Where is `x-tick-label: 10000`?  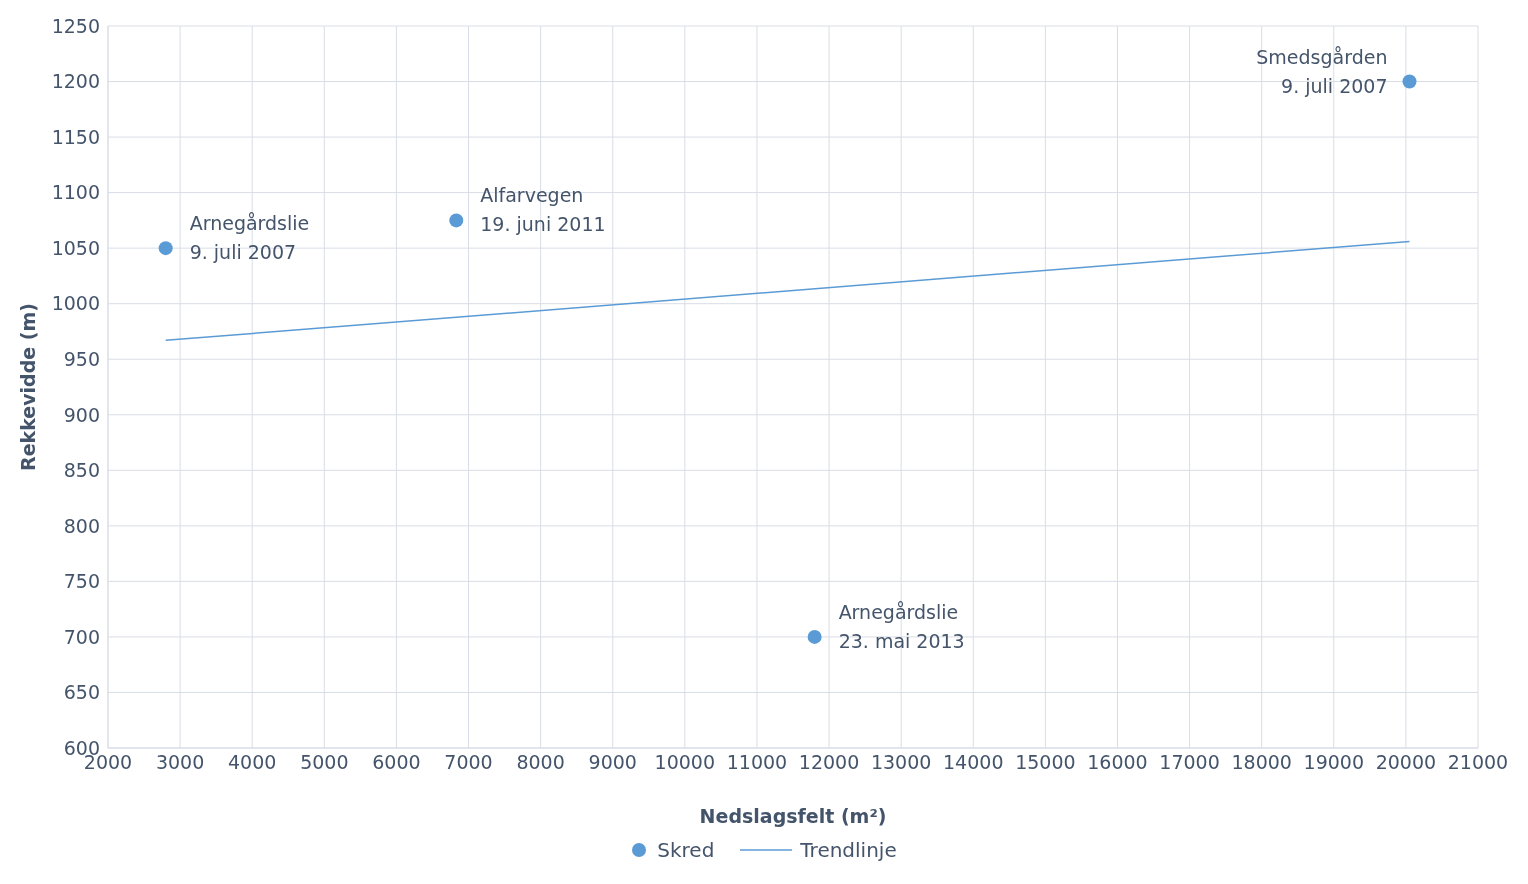
x-tick-label: 10000 is located at coordinates (685, 762).